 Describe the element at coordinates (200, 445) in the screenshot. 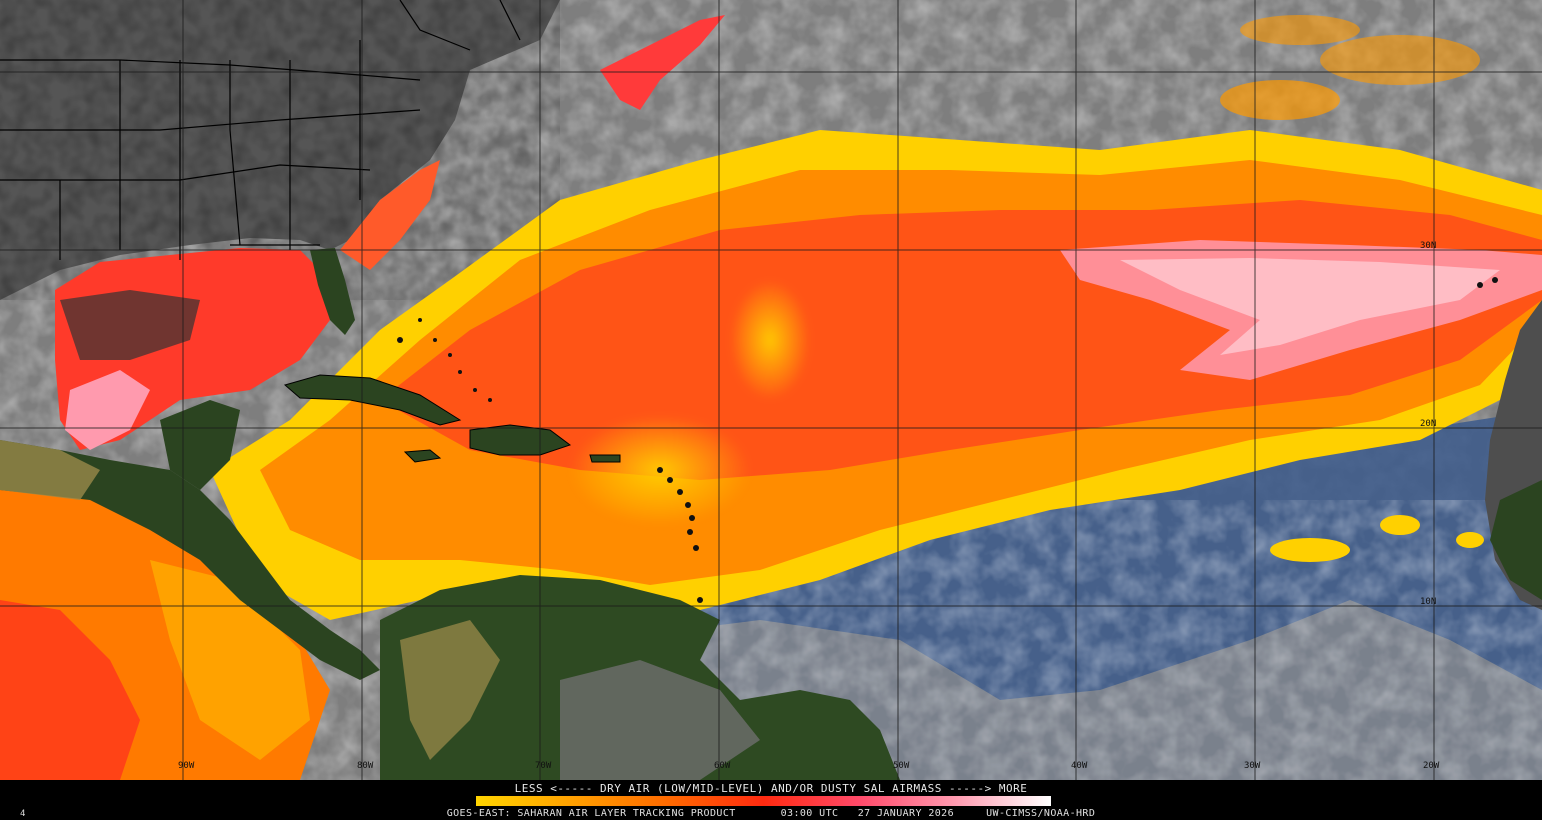

I see `yucatan-land` at that location.